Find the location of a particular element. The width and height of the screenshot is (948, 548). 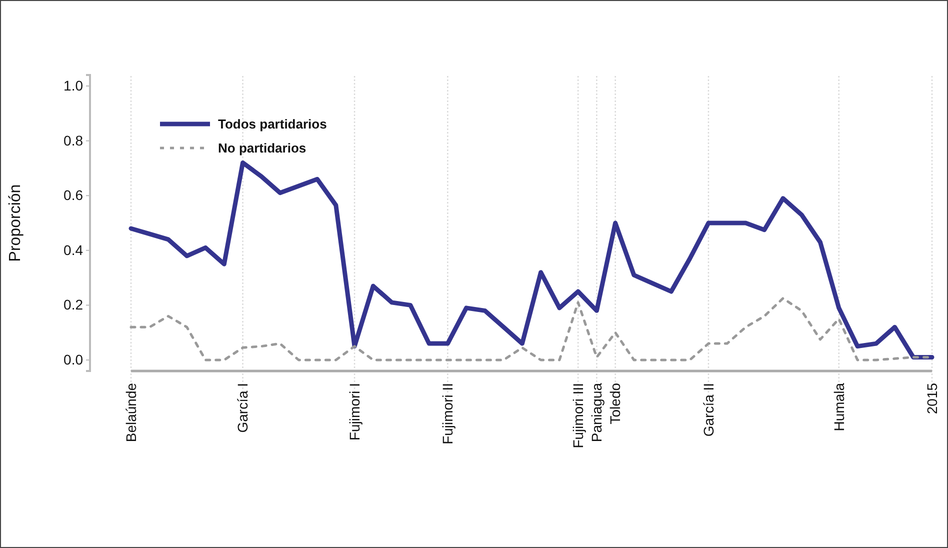

x-tick-label: Fujimori I is located at coordinates (354, 411).